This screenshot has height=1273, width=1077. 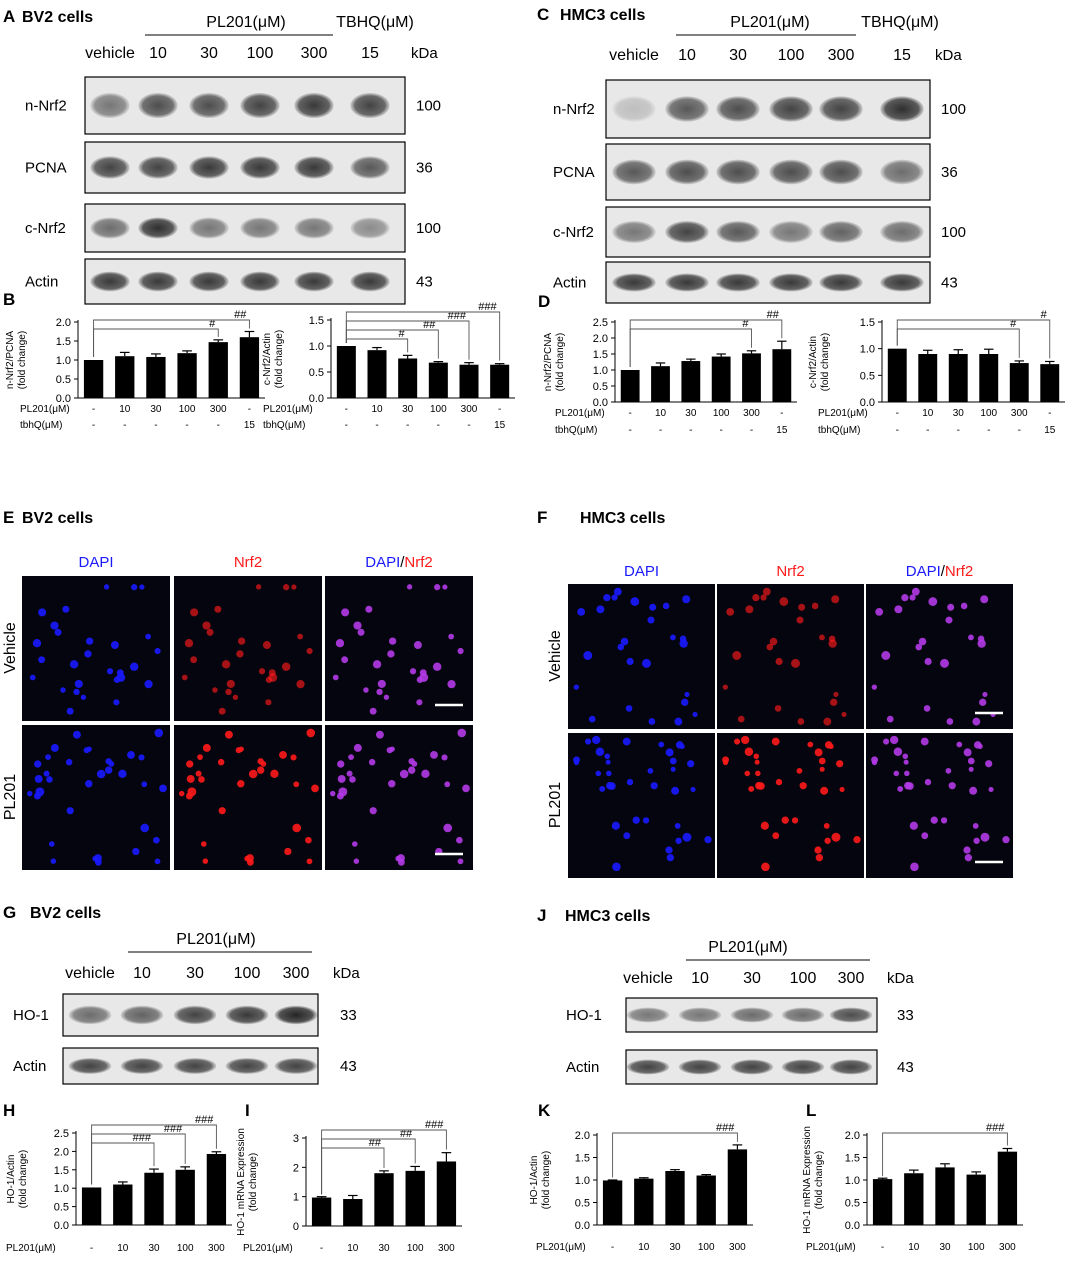 What do you see at coordinates (424, 53) in the screenshot?
I see `kda-header: kDa` at bounding box center [424, 53].